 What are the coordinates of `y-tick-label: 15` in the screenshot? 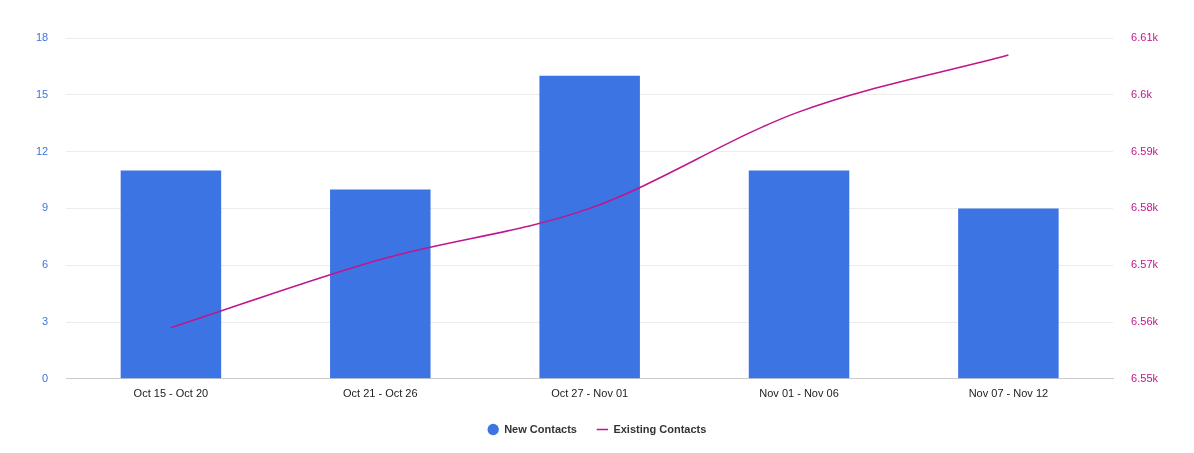 It's located at (42, 93).